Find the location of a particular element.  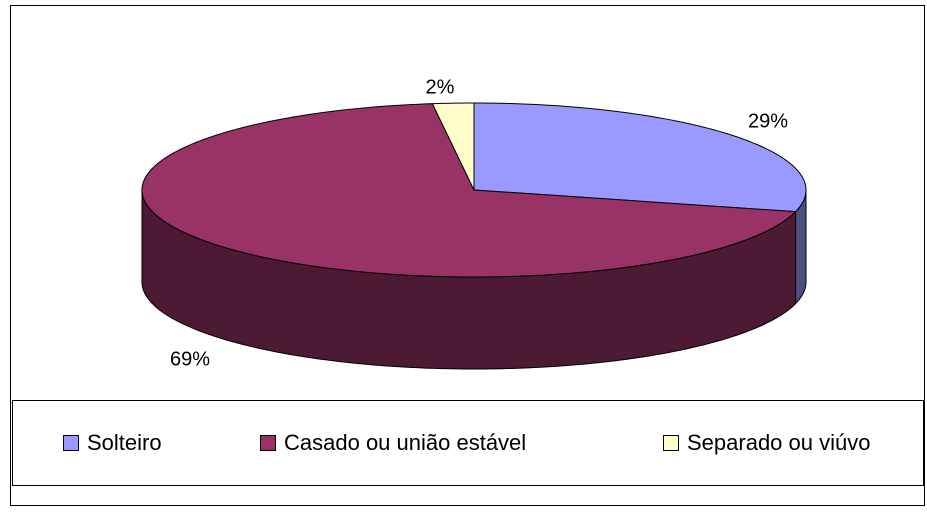

legend-label: Solteiro is located at coordinates (124, 442).